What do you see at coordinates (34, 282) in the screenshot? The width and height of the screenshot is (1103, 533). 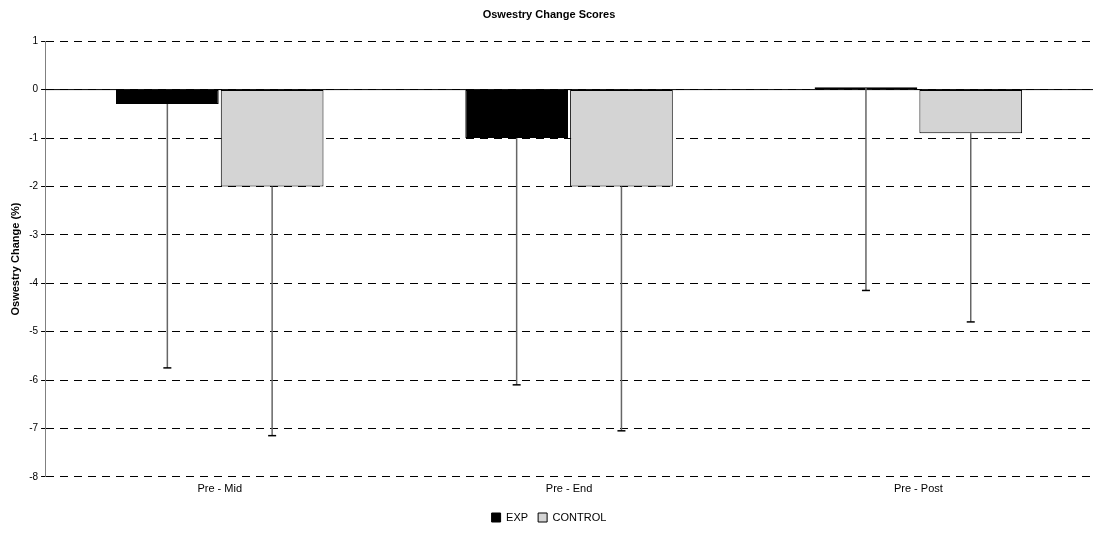 I see `y-tick-label: -4` at bounding box center [34, 282].